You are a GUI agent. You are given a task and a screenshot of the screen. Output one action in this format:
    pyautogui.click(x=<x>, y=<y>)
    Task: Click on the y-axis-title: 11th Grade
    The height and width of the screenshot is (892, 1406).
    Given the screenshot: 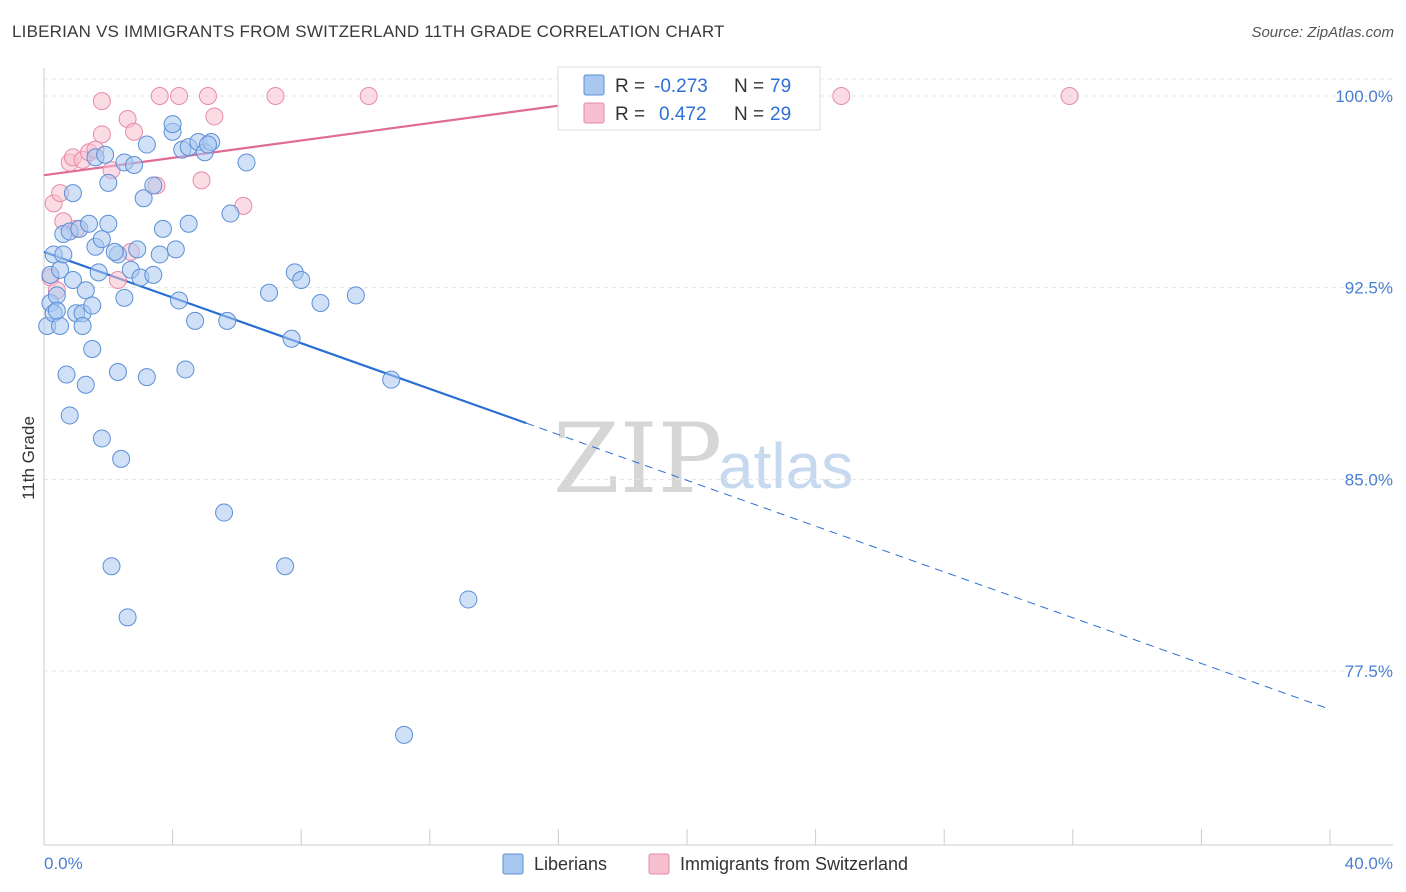 What is the action you would take?
    pyautogui.click(x=28, y=458)
    